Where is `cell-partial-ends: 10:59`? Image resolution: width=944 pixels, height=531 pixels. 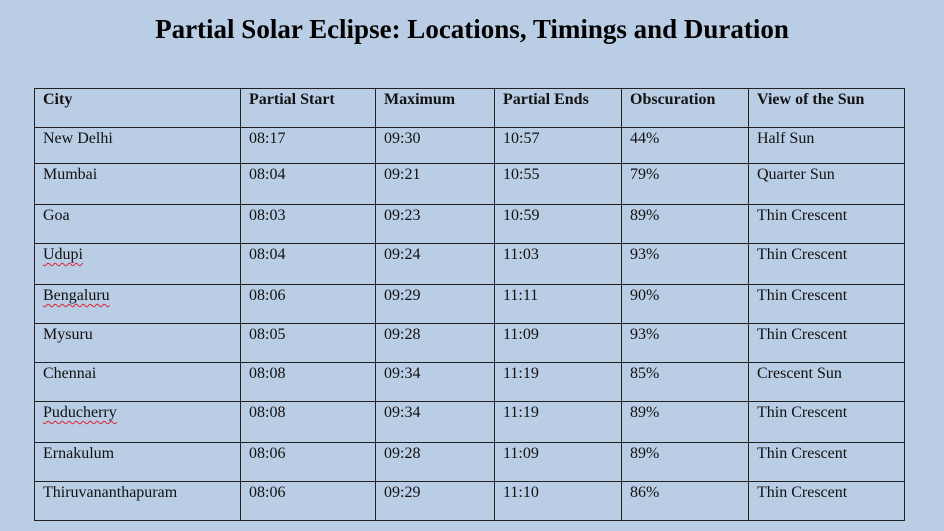 cell-partial-ends: 10:59 is located at coordinates (558, 224).